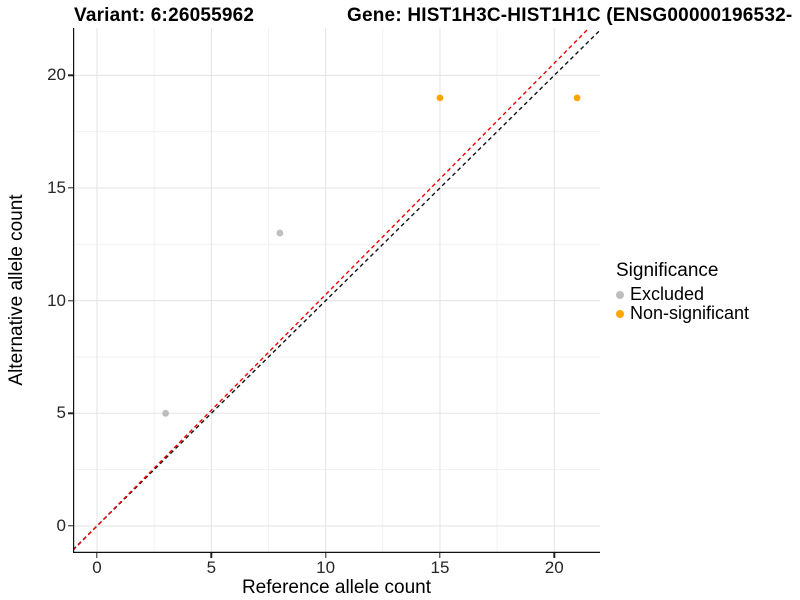  Describe the element at coordinates (554, 567) in the screenshot. I see `x-tick-label: 20` at that location.